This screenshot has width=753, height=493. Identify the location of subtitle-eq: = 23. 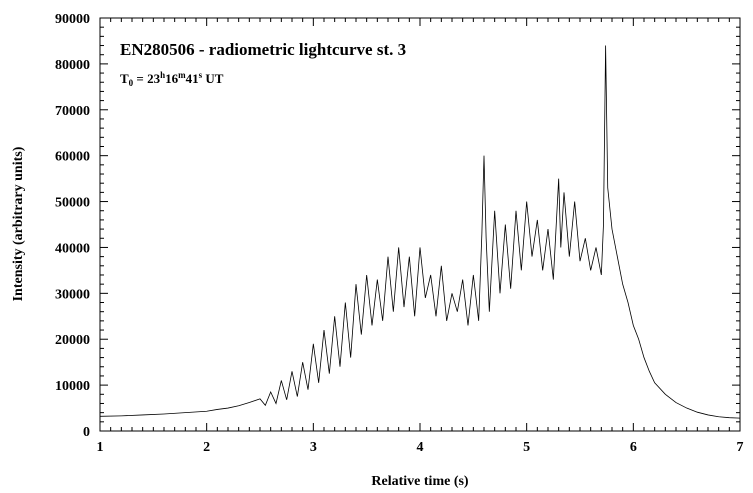
(146, 78).